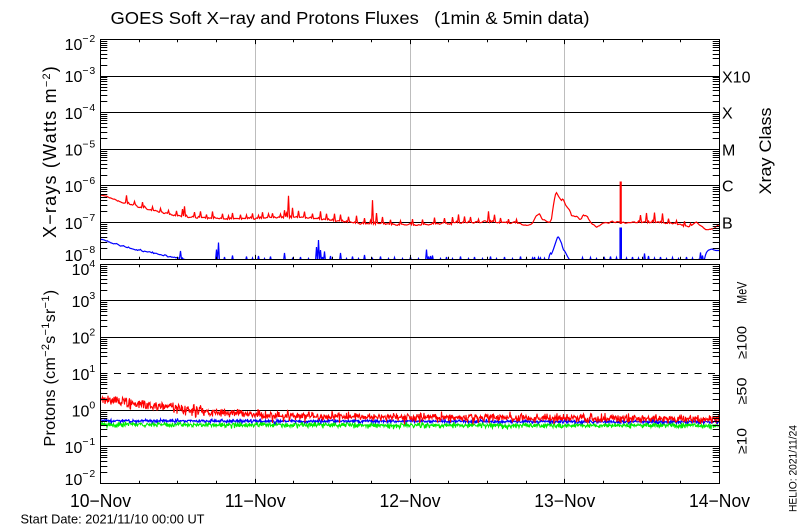 This screenshot has height=530, width=800. Describe the element at coordinates (255, 501) in the screenshot. I see `svg-text: 11−Nov` at that location.